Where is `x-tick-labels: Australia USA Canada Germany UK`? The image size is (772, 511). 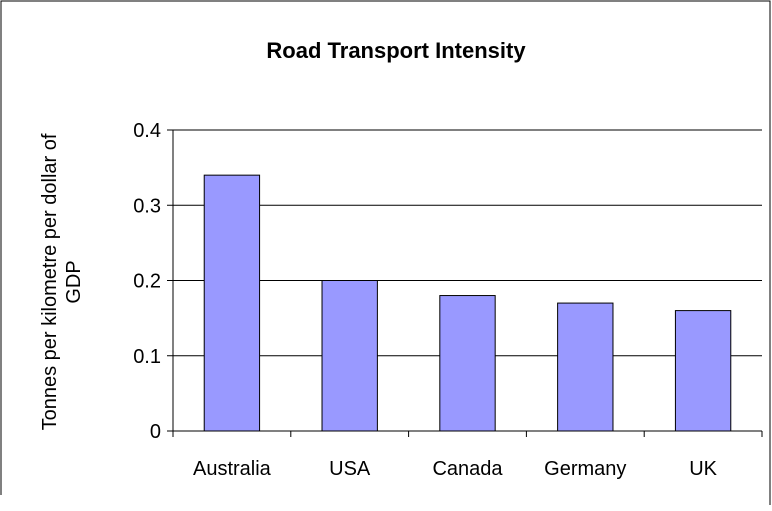
x-tick-labels: Australia USA Canada Germany UK is located at coordinates (455, 469).